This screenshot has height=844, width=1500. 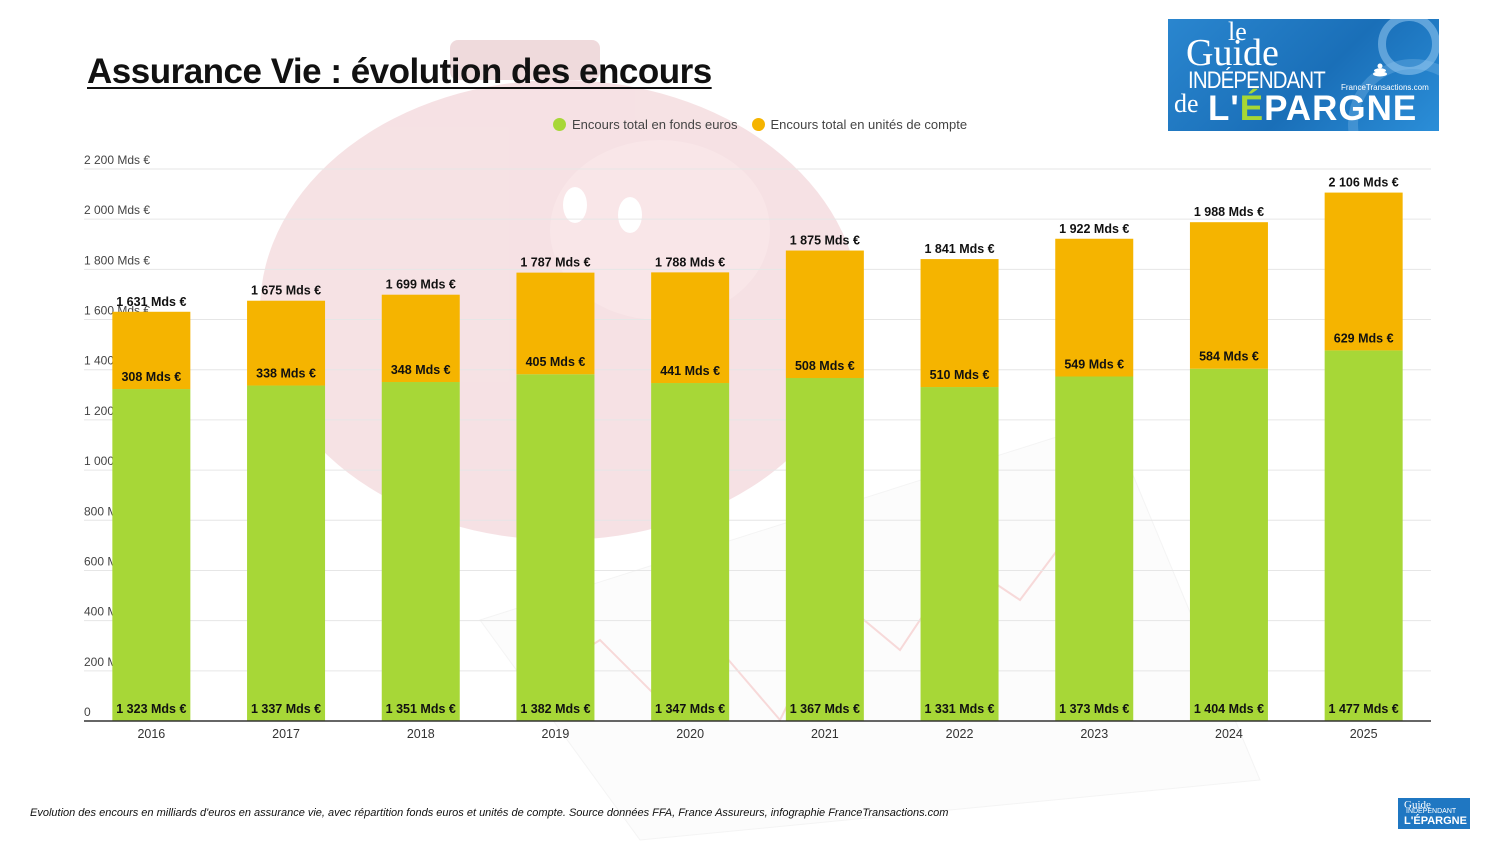 What do you see at coordinates (1094, 709) in the screenshot?
I see `data-label-fonds-euros: 1 373 Mds €` at bounding box center [1094, 709].